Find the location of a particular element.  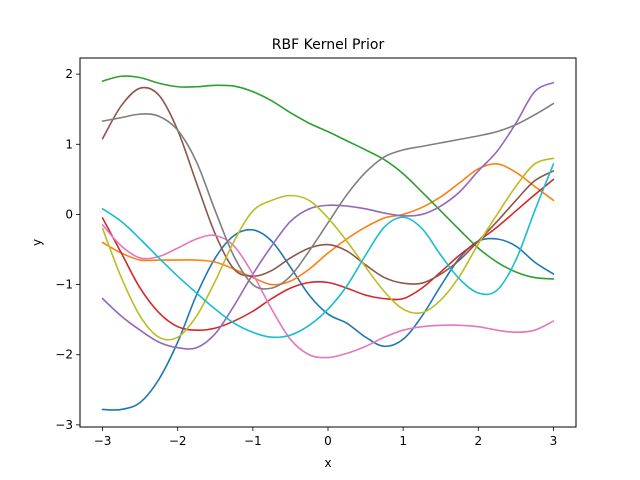

chart-title: RBF Kernel Prior is located at coordinates (328, 45).